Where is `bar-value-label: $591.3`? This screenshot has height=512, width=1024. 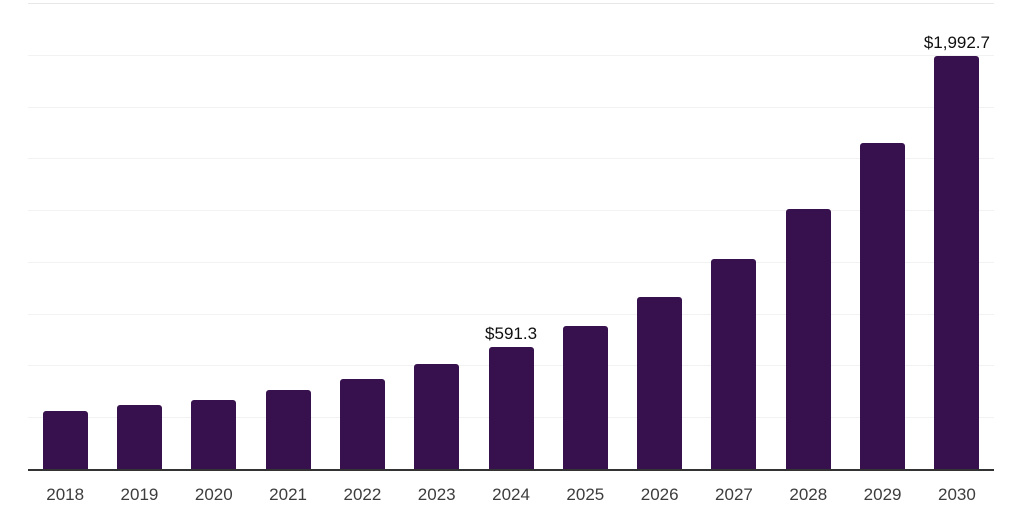 bar-value-label: $591.3 is located at coordinates (511, 333).